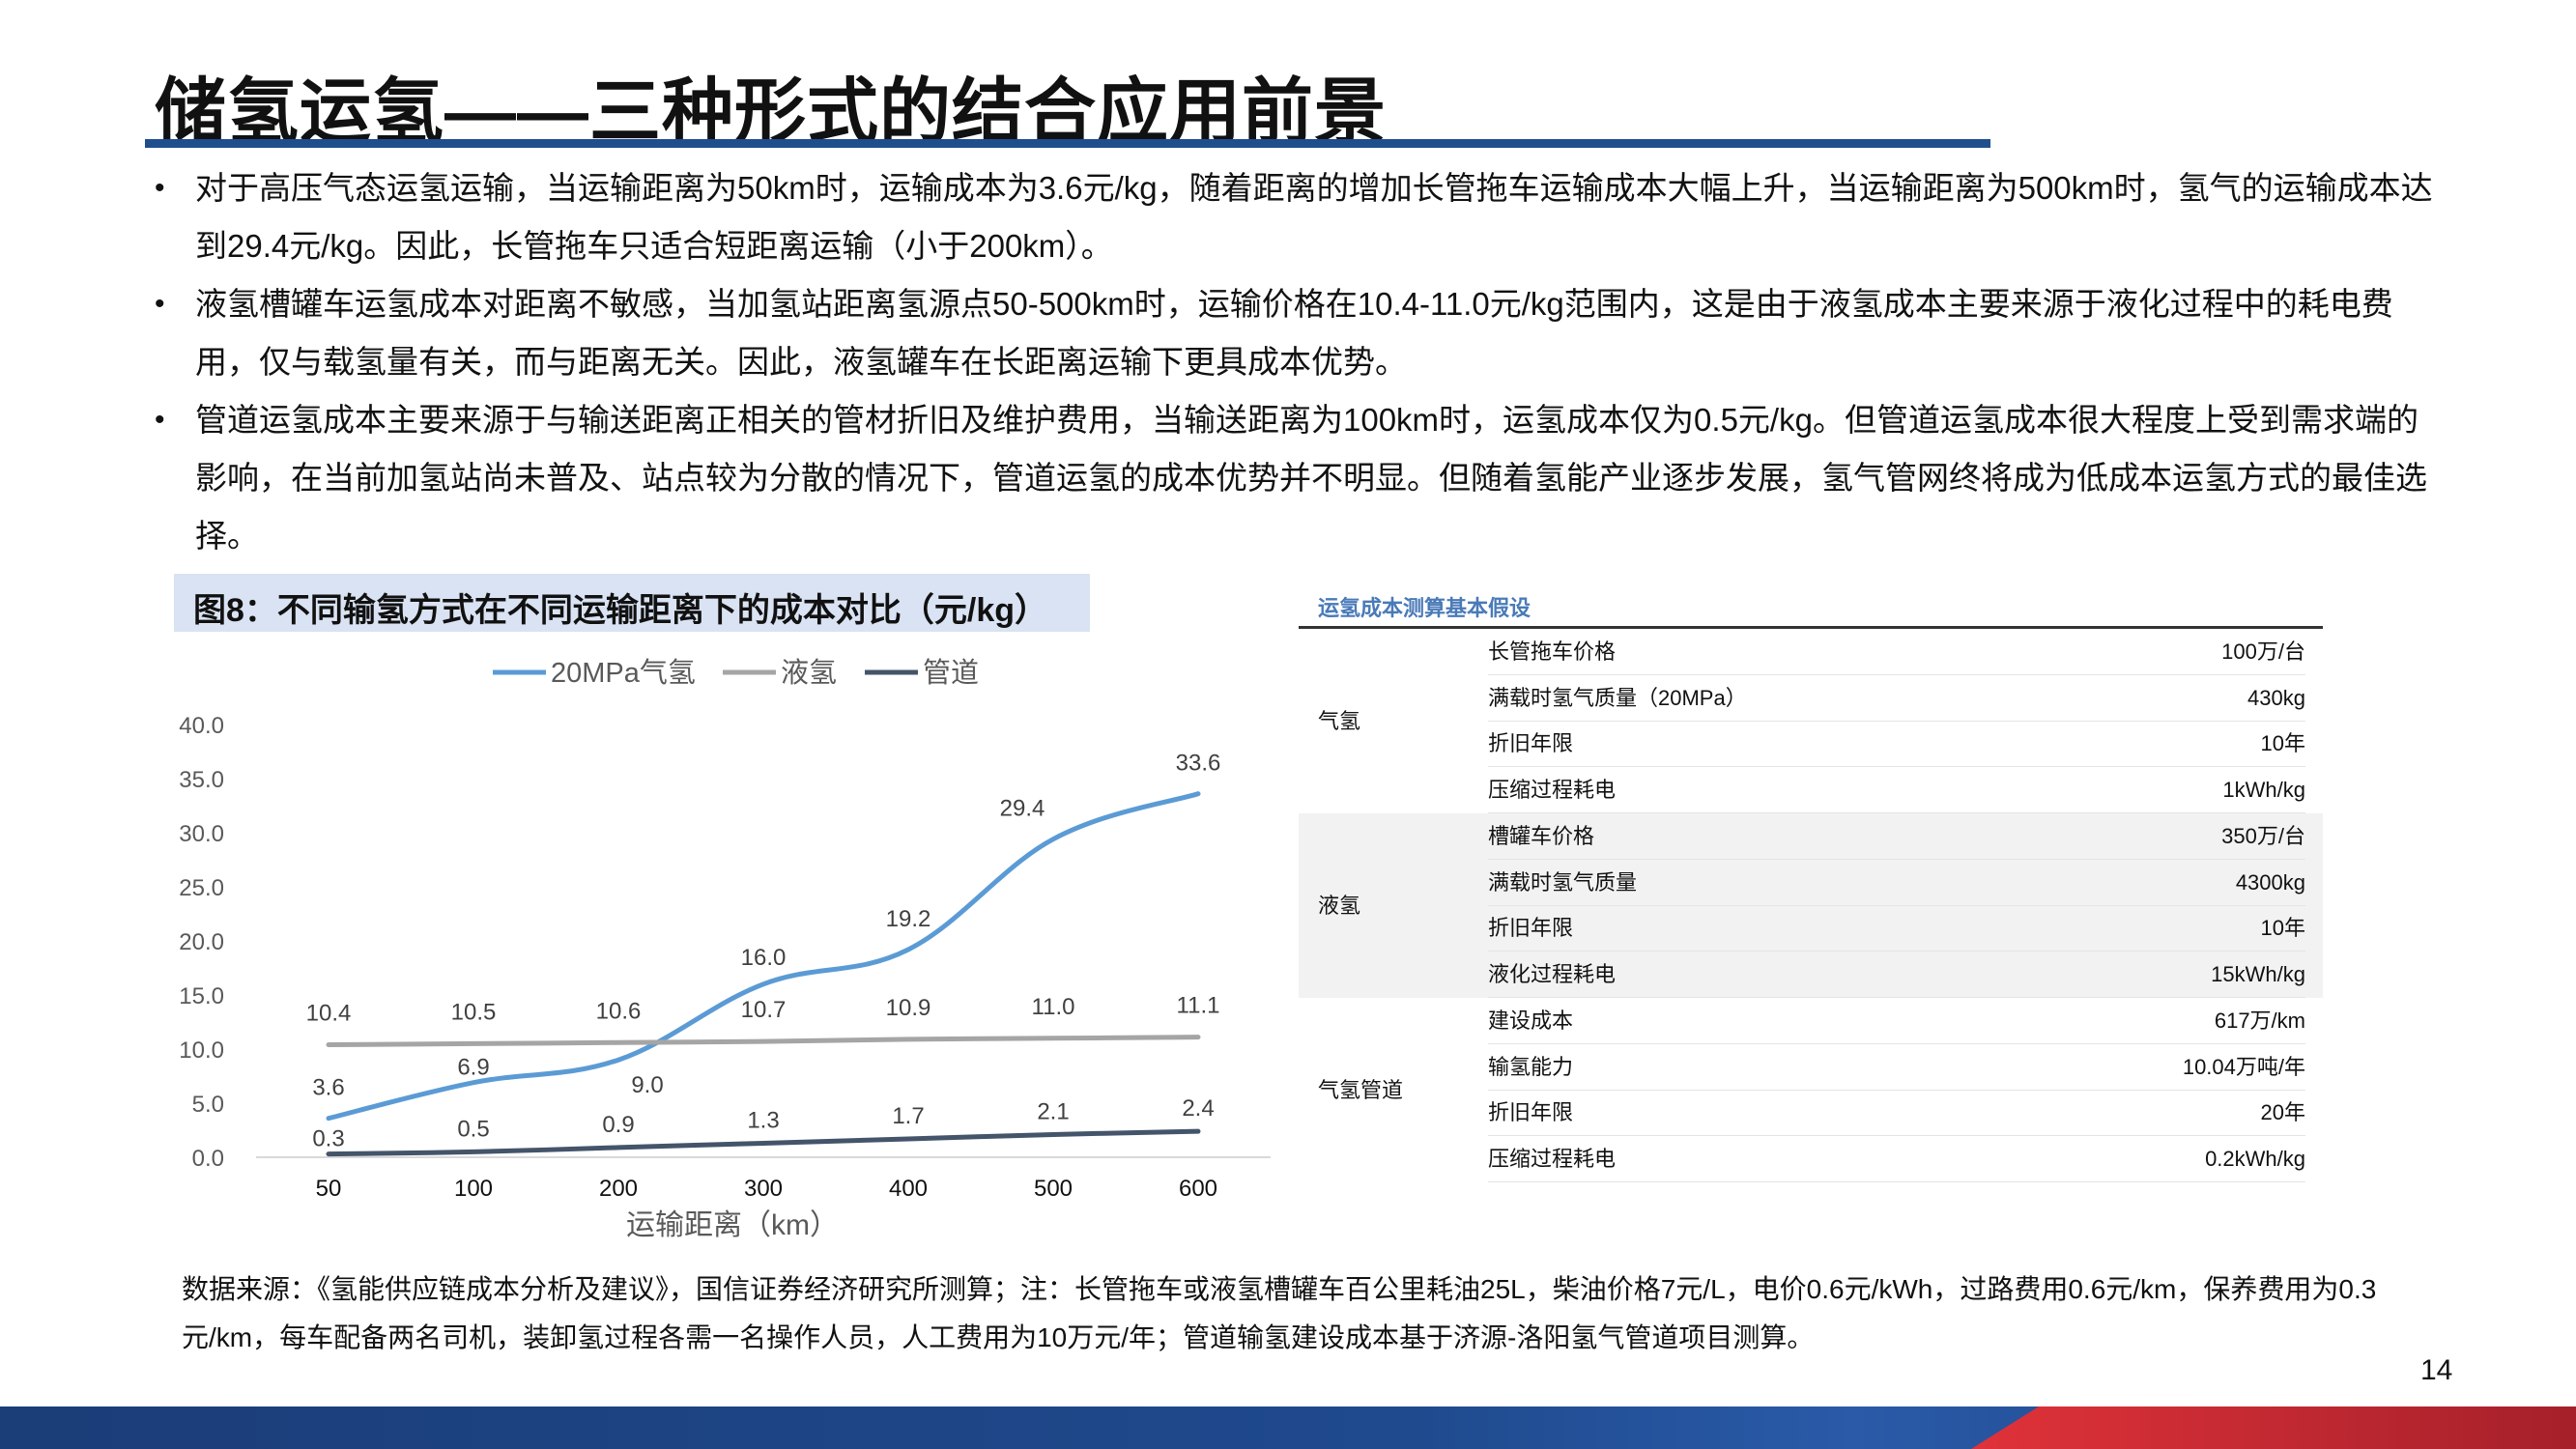 The image size is (2576, 1449). What do you see at coordinates (1897, 1113) in the screenshot?
I see `table-row: 折旧年限 20年` at bounding box center [1897, 1113].